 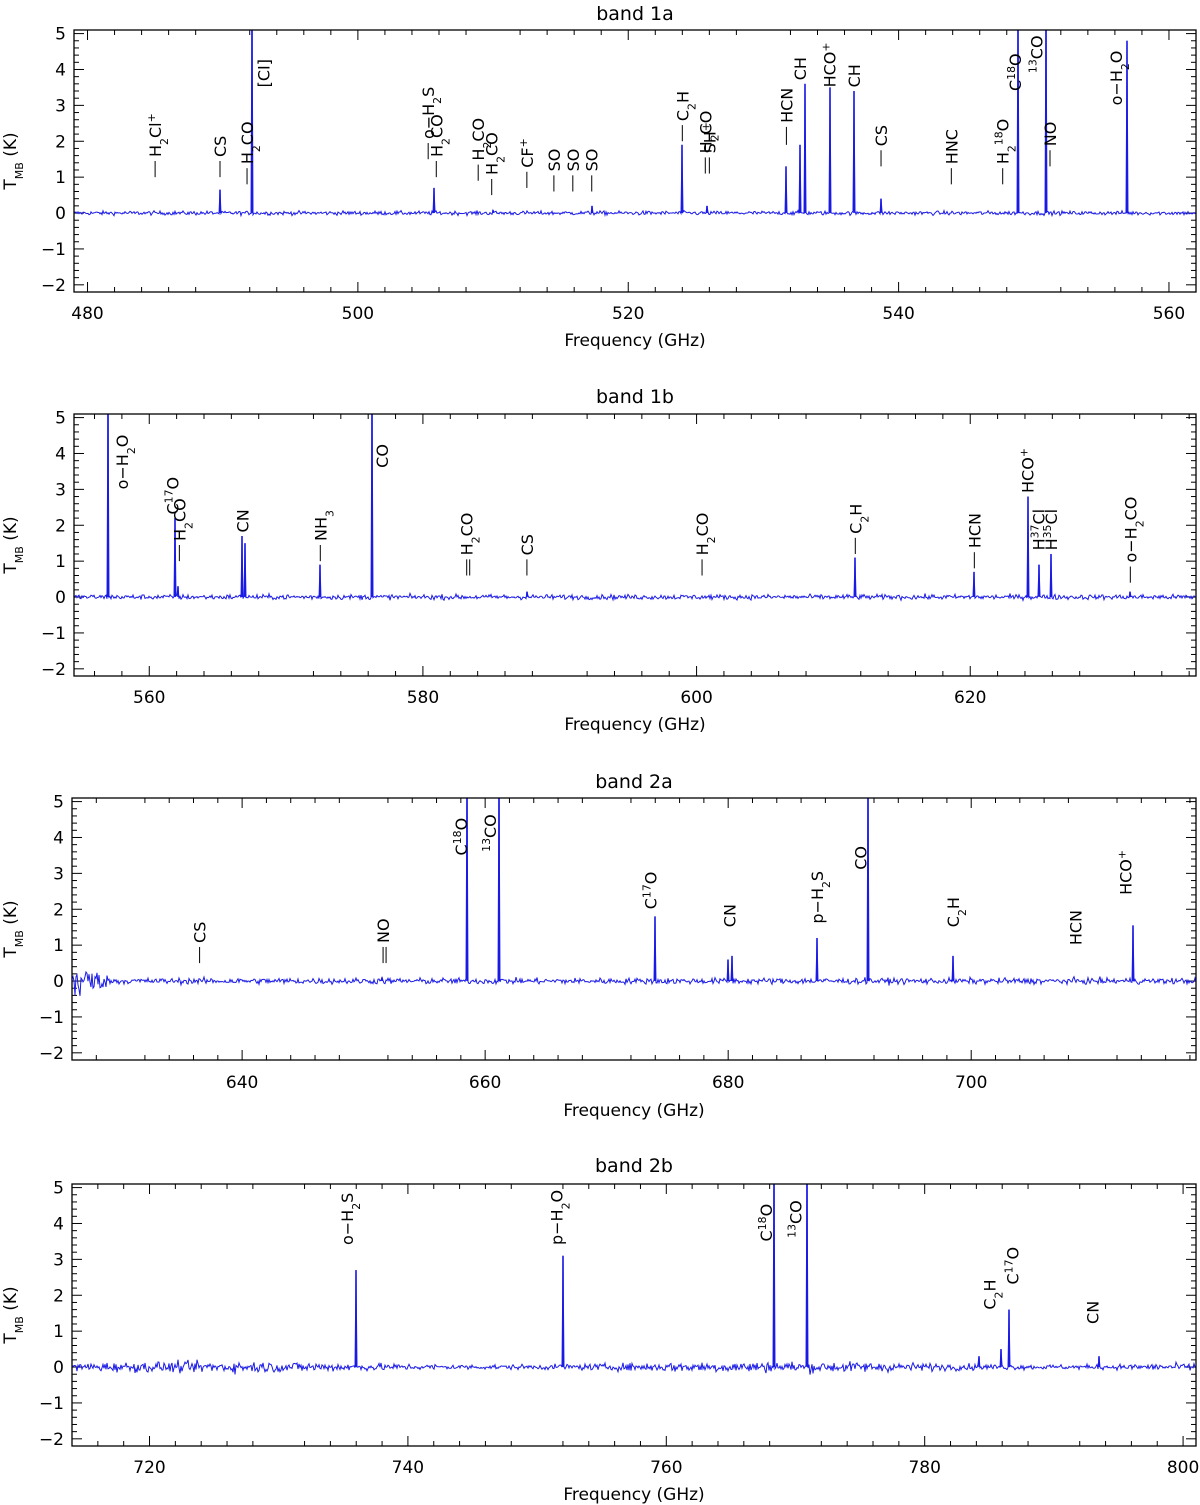 I want to click on line-label: H2Cl+, so click(x=158, y=135).